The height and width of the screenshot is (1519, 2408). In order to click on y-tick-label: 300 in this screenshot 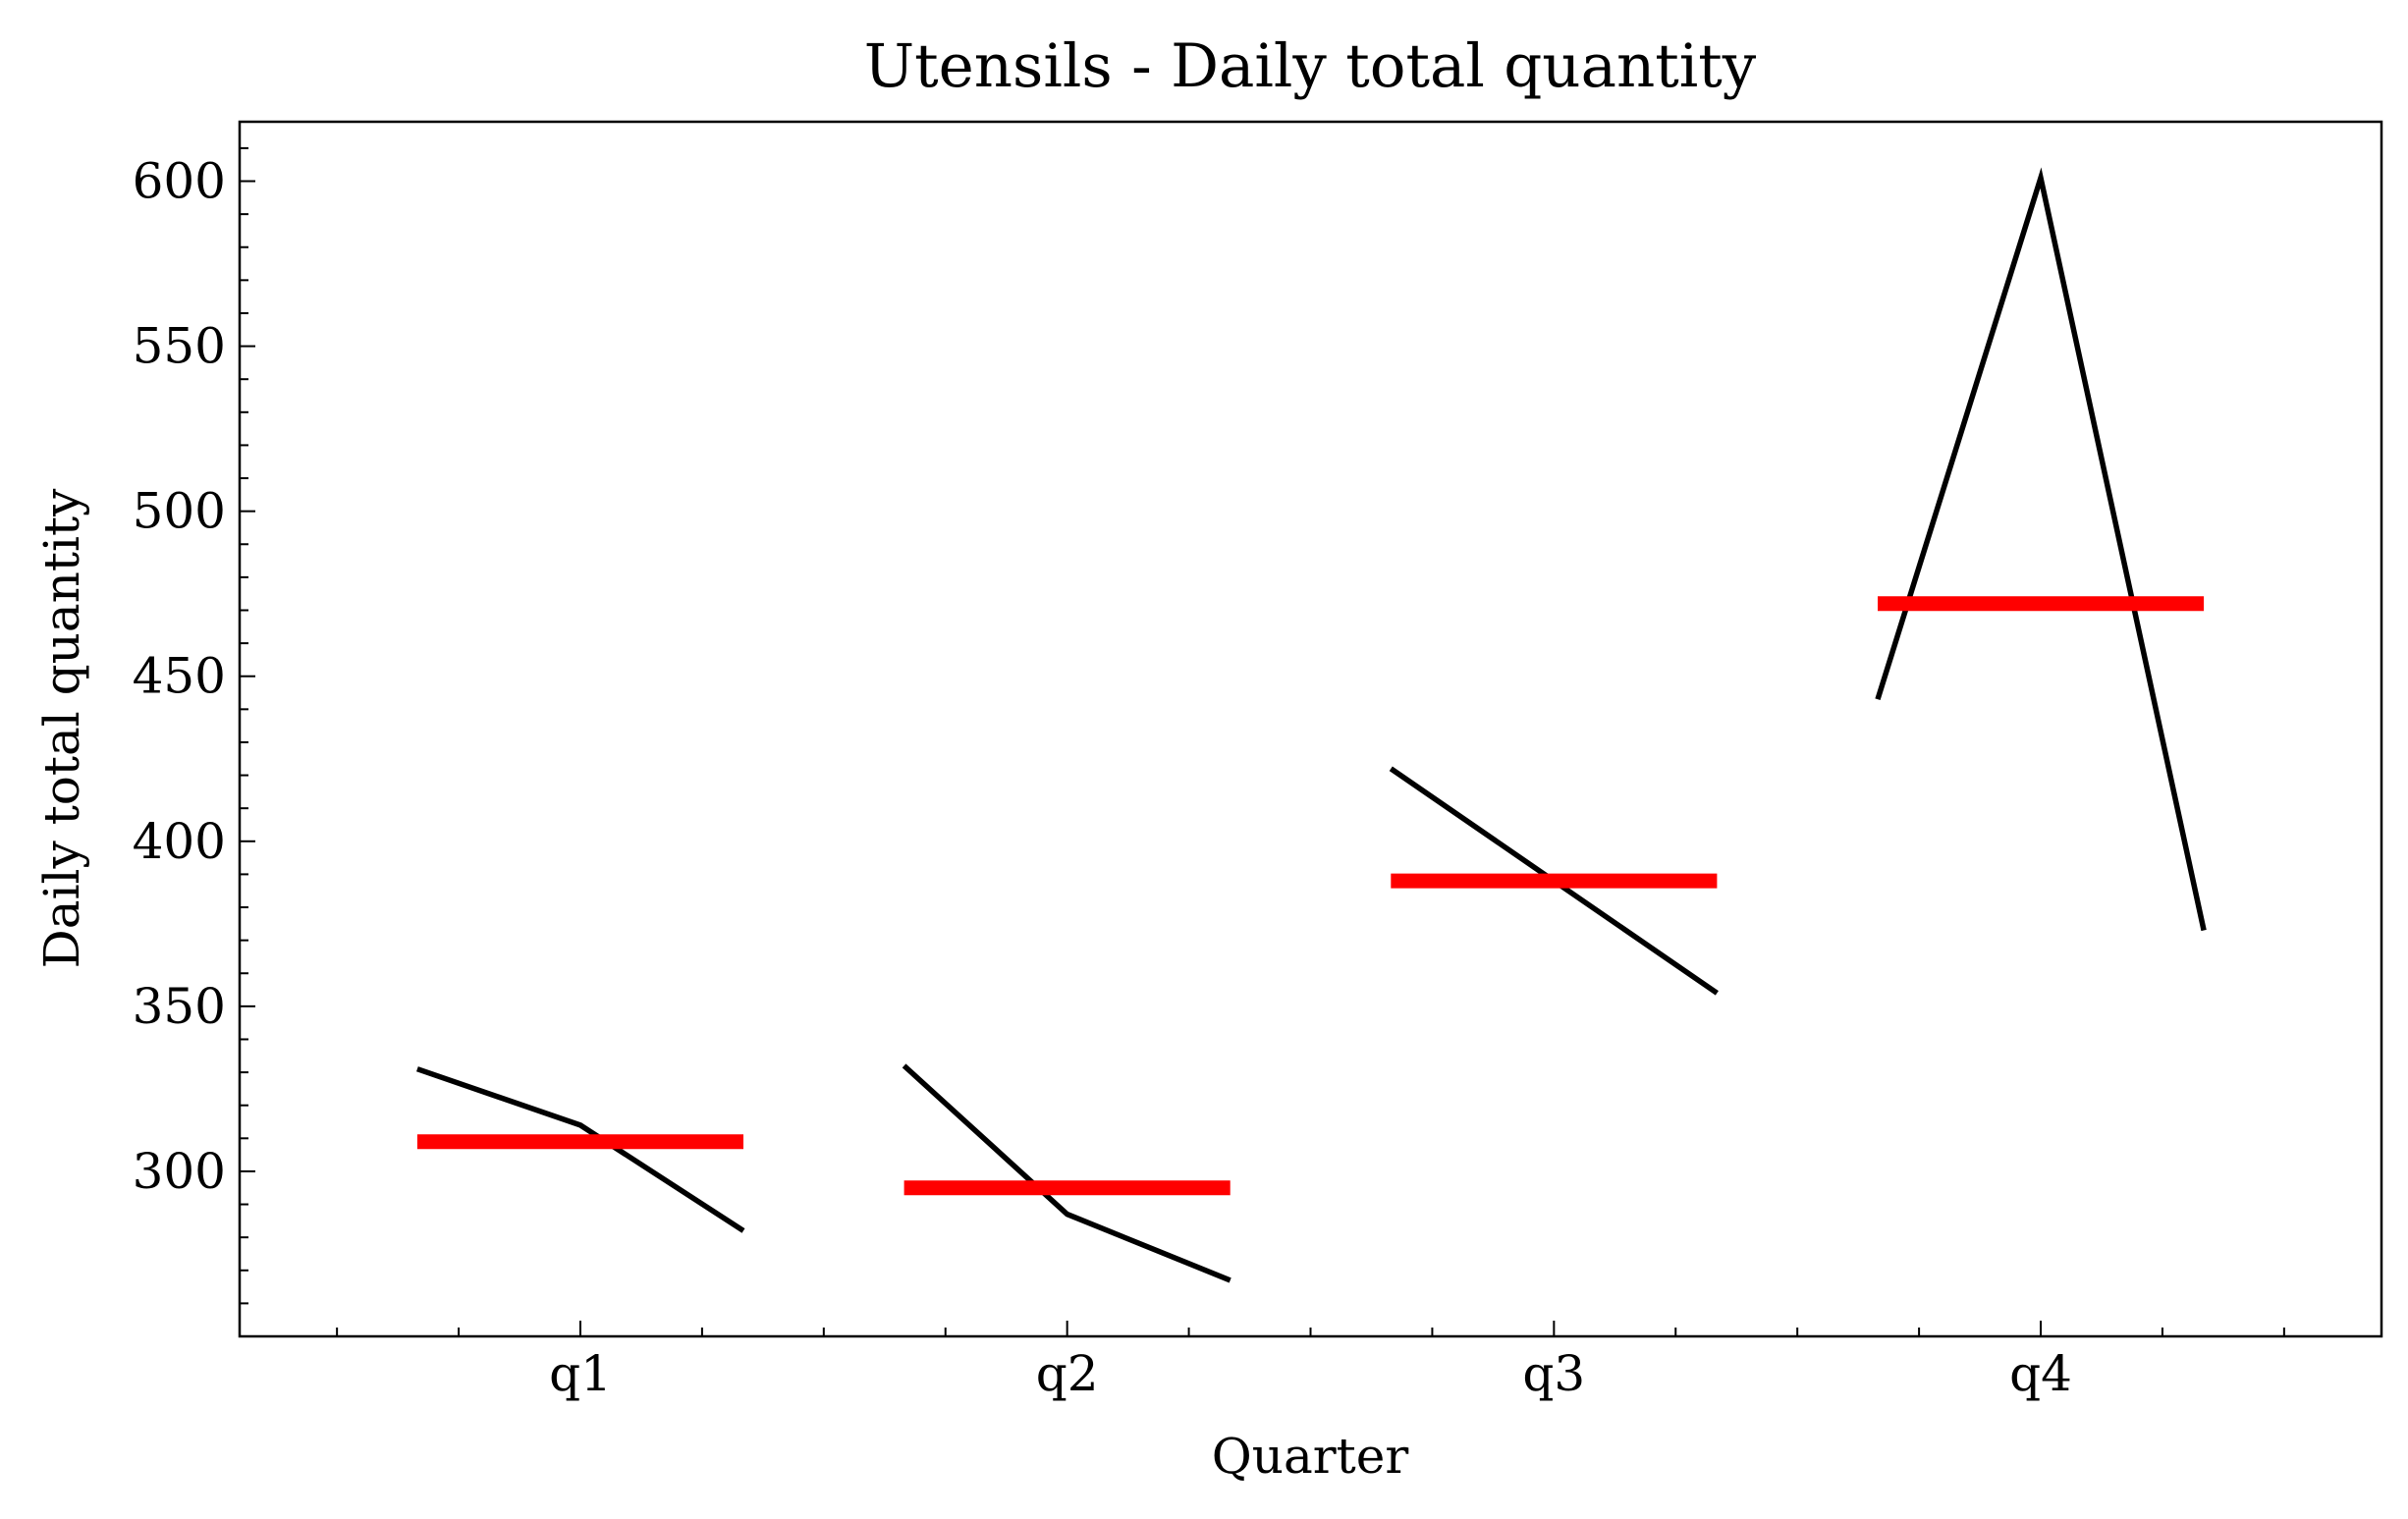, I will do `click(180, 1171)`.